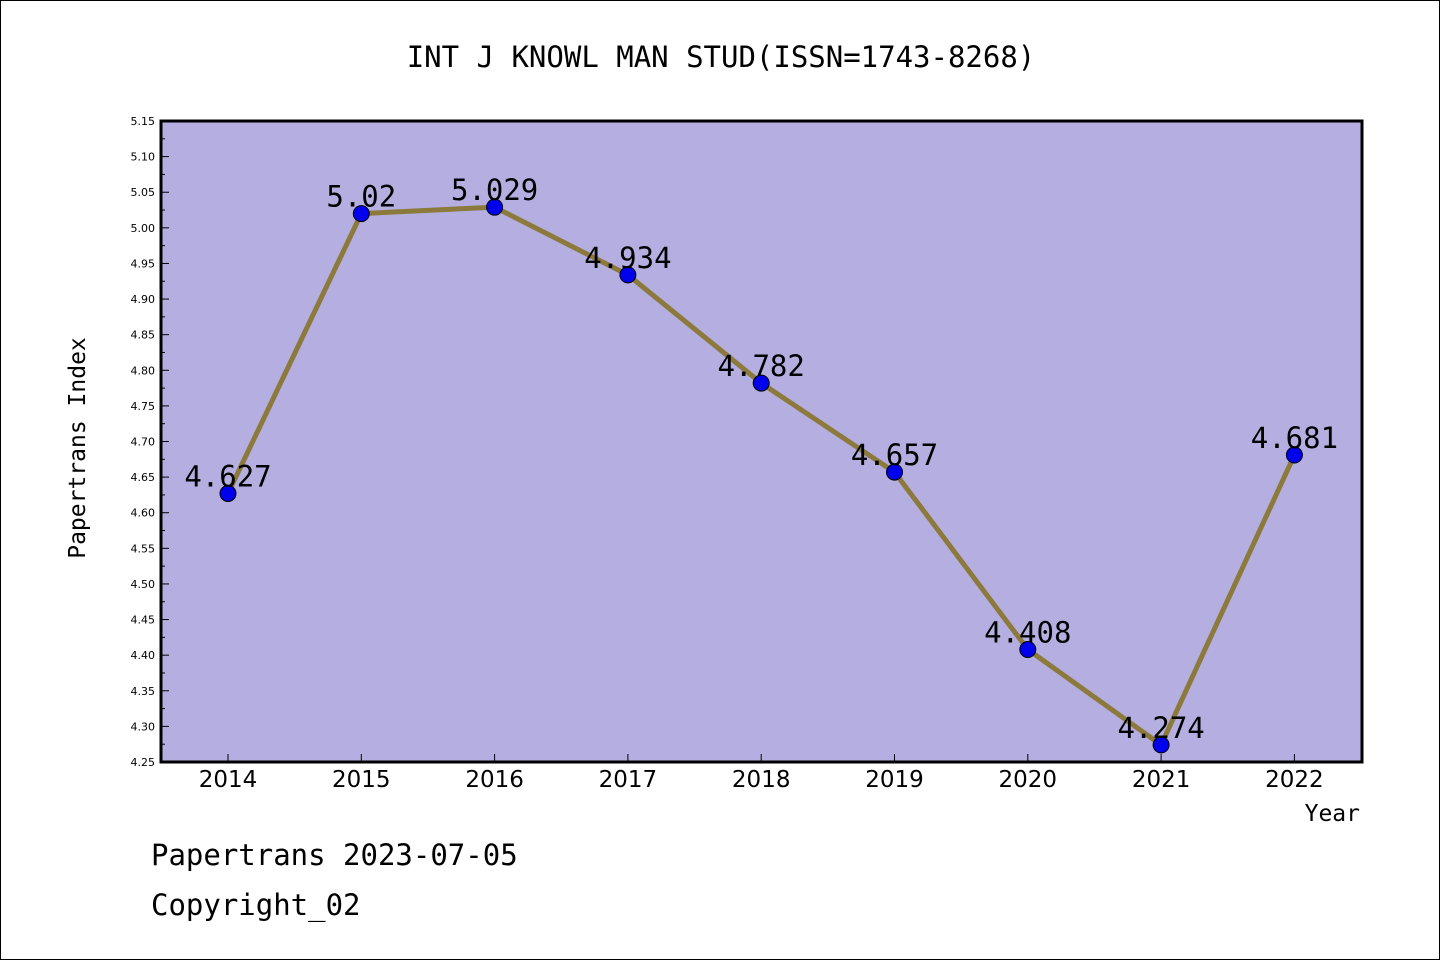 This screenshot has width=1440, height=961. What do you see at coordinates (143, 477) in the screenshot?
I see `y-tick-label: 4.65` at bounding box center [143, 477].